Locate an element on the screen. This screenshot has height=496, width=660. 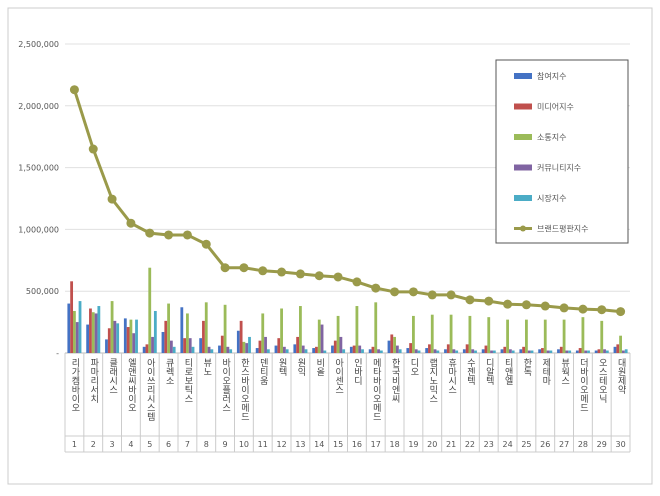
rank-label: 10 is located at coordinates (244, 444).